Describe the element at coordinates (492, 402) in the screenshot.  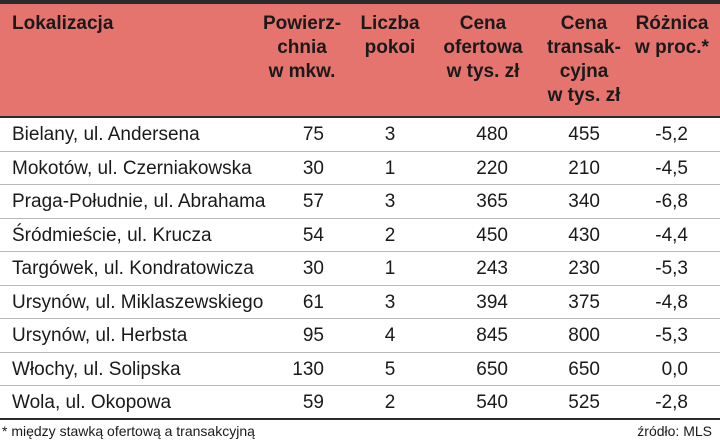
I see `cell-offer: 540` at that location.